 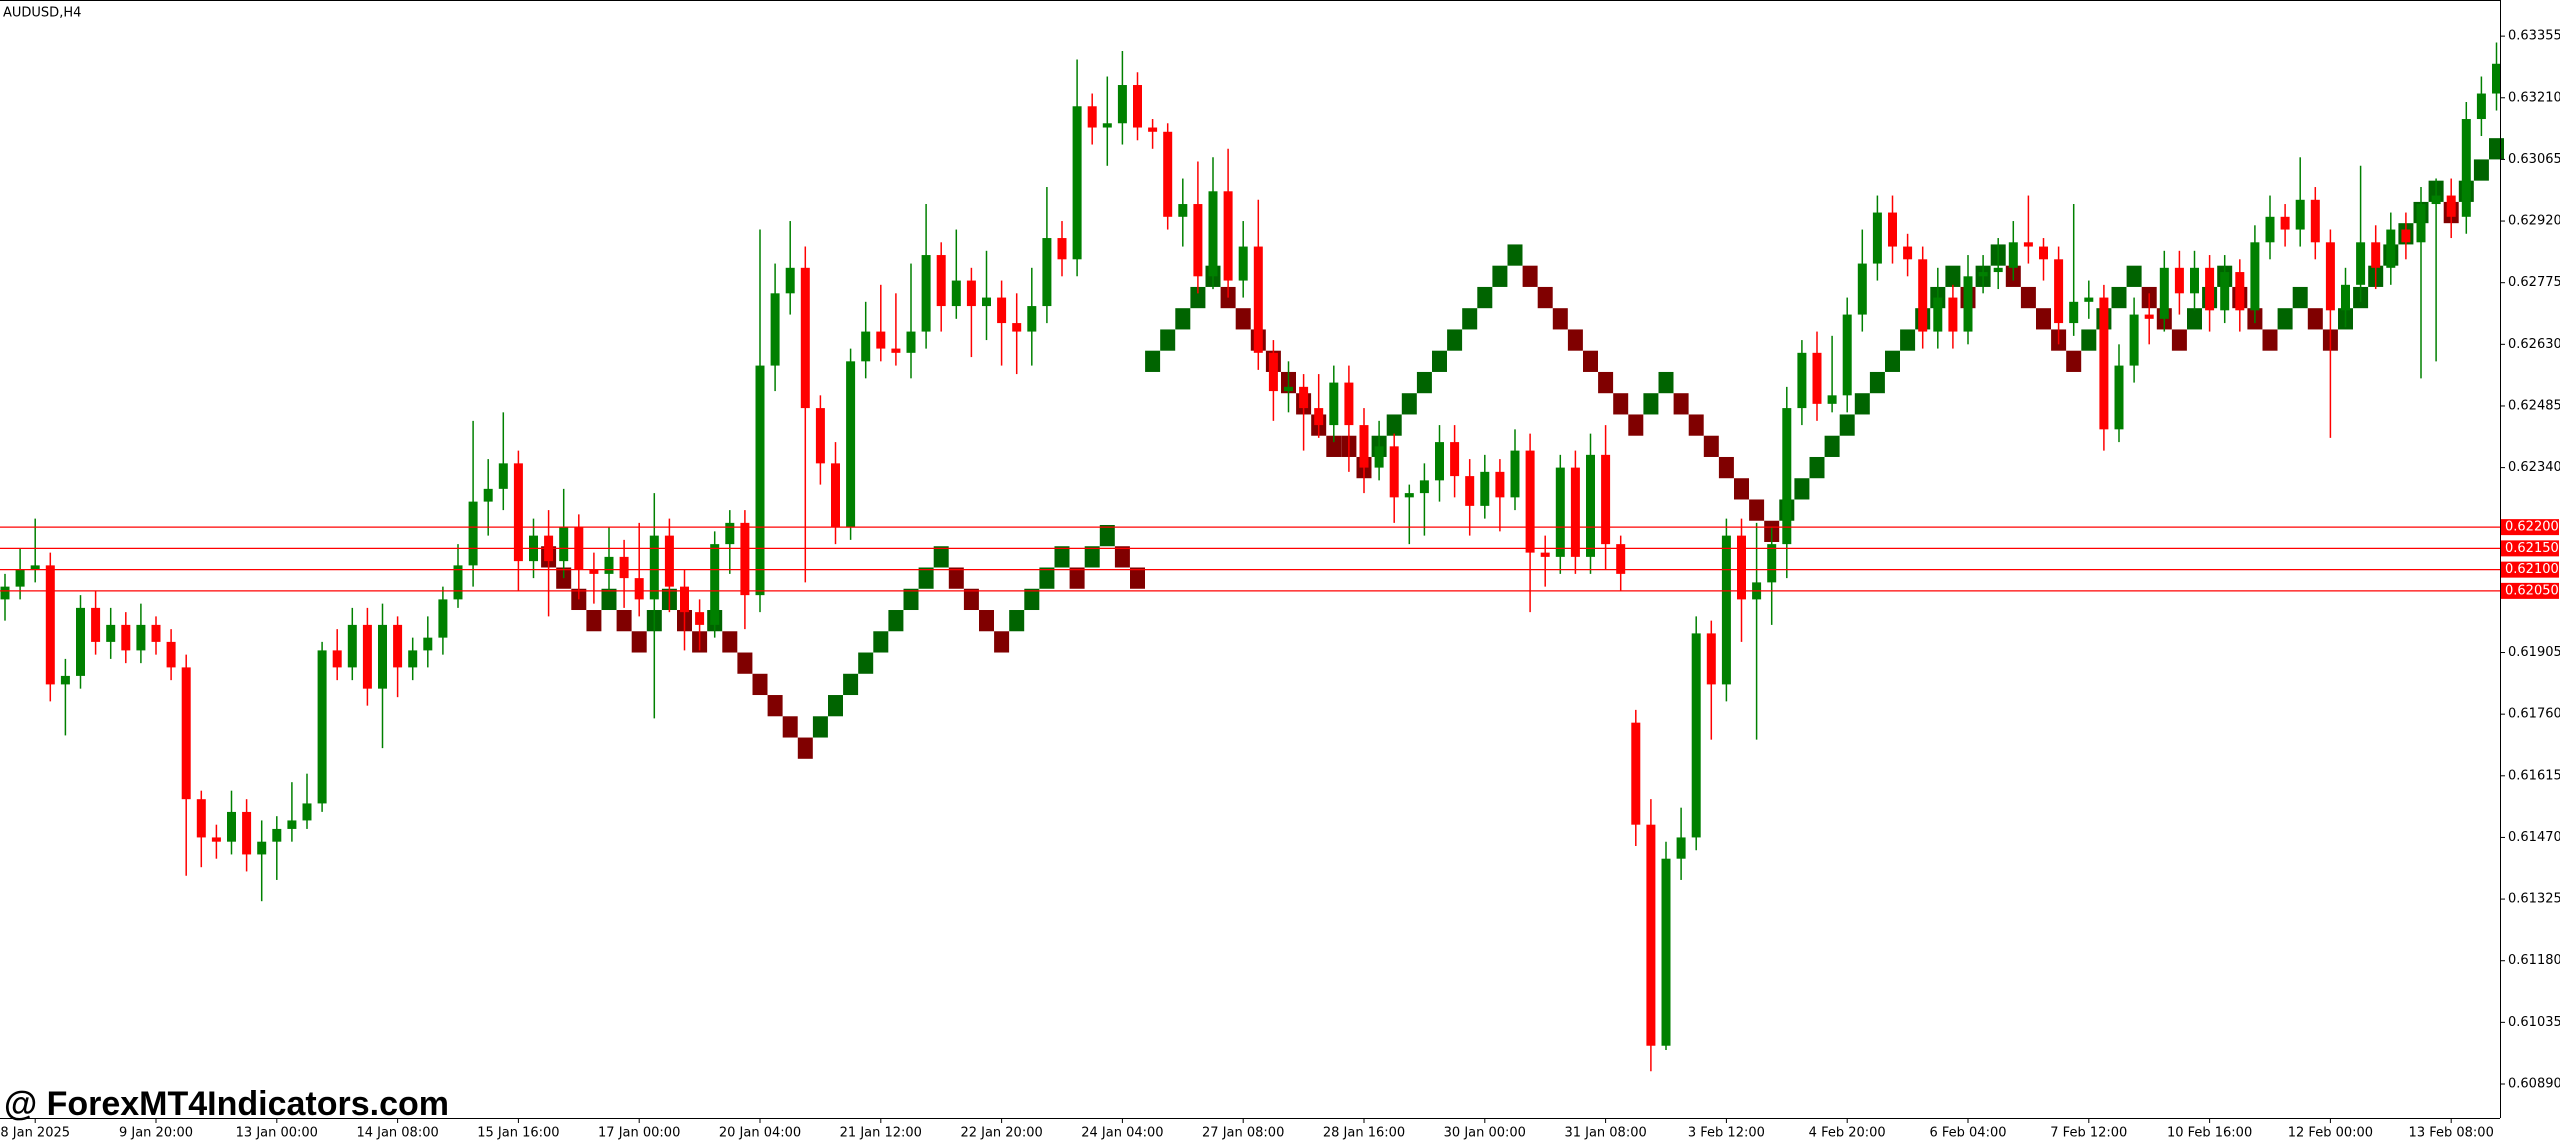 What do you see at coordinates (156, 1133) in the screenshot?
I see `x-tick-label: 9 Jan 20:00` at bounding box center [156, 1133].